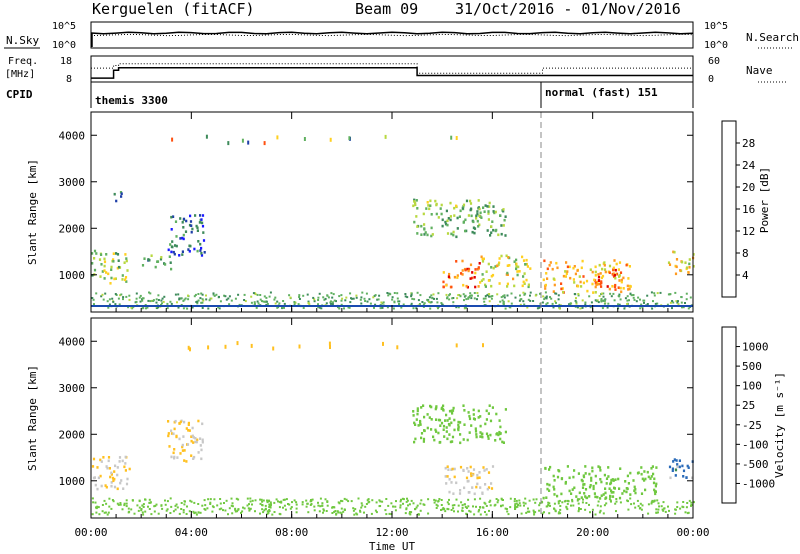 The height and width of the screenshot is (554, 800). I want to click on freq-left-tick-top: 18, so click(66, 61).